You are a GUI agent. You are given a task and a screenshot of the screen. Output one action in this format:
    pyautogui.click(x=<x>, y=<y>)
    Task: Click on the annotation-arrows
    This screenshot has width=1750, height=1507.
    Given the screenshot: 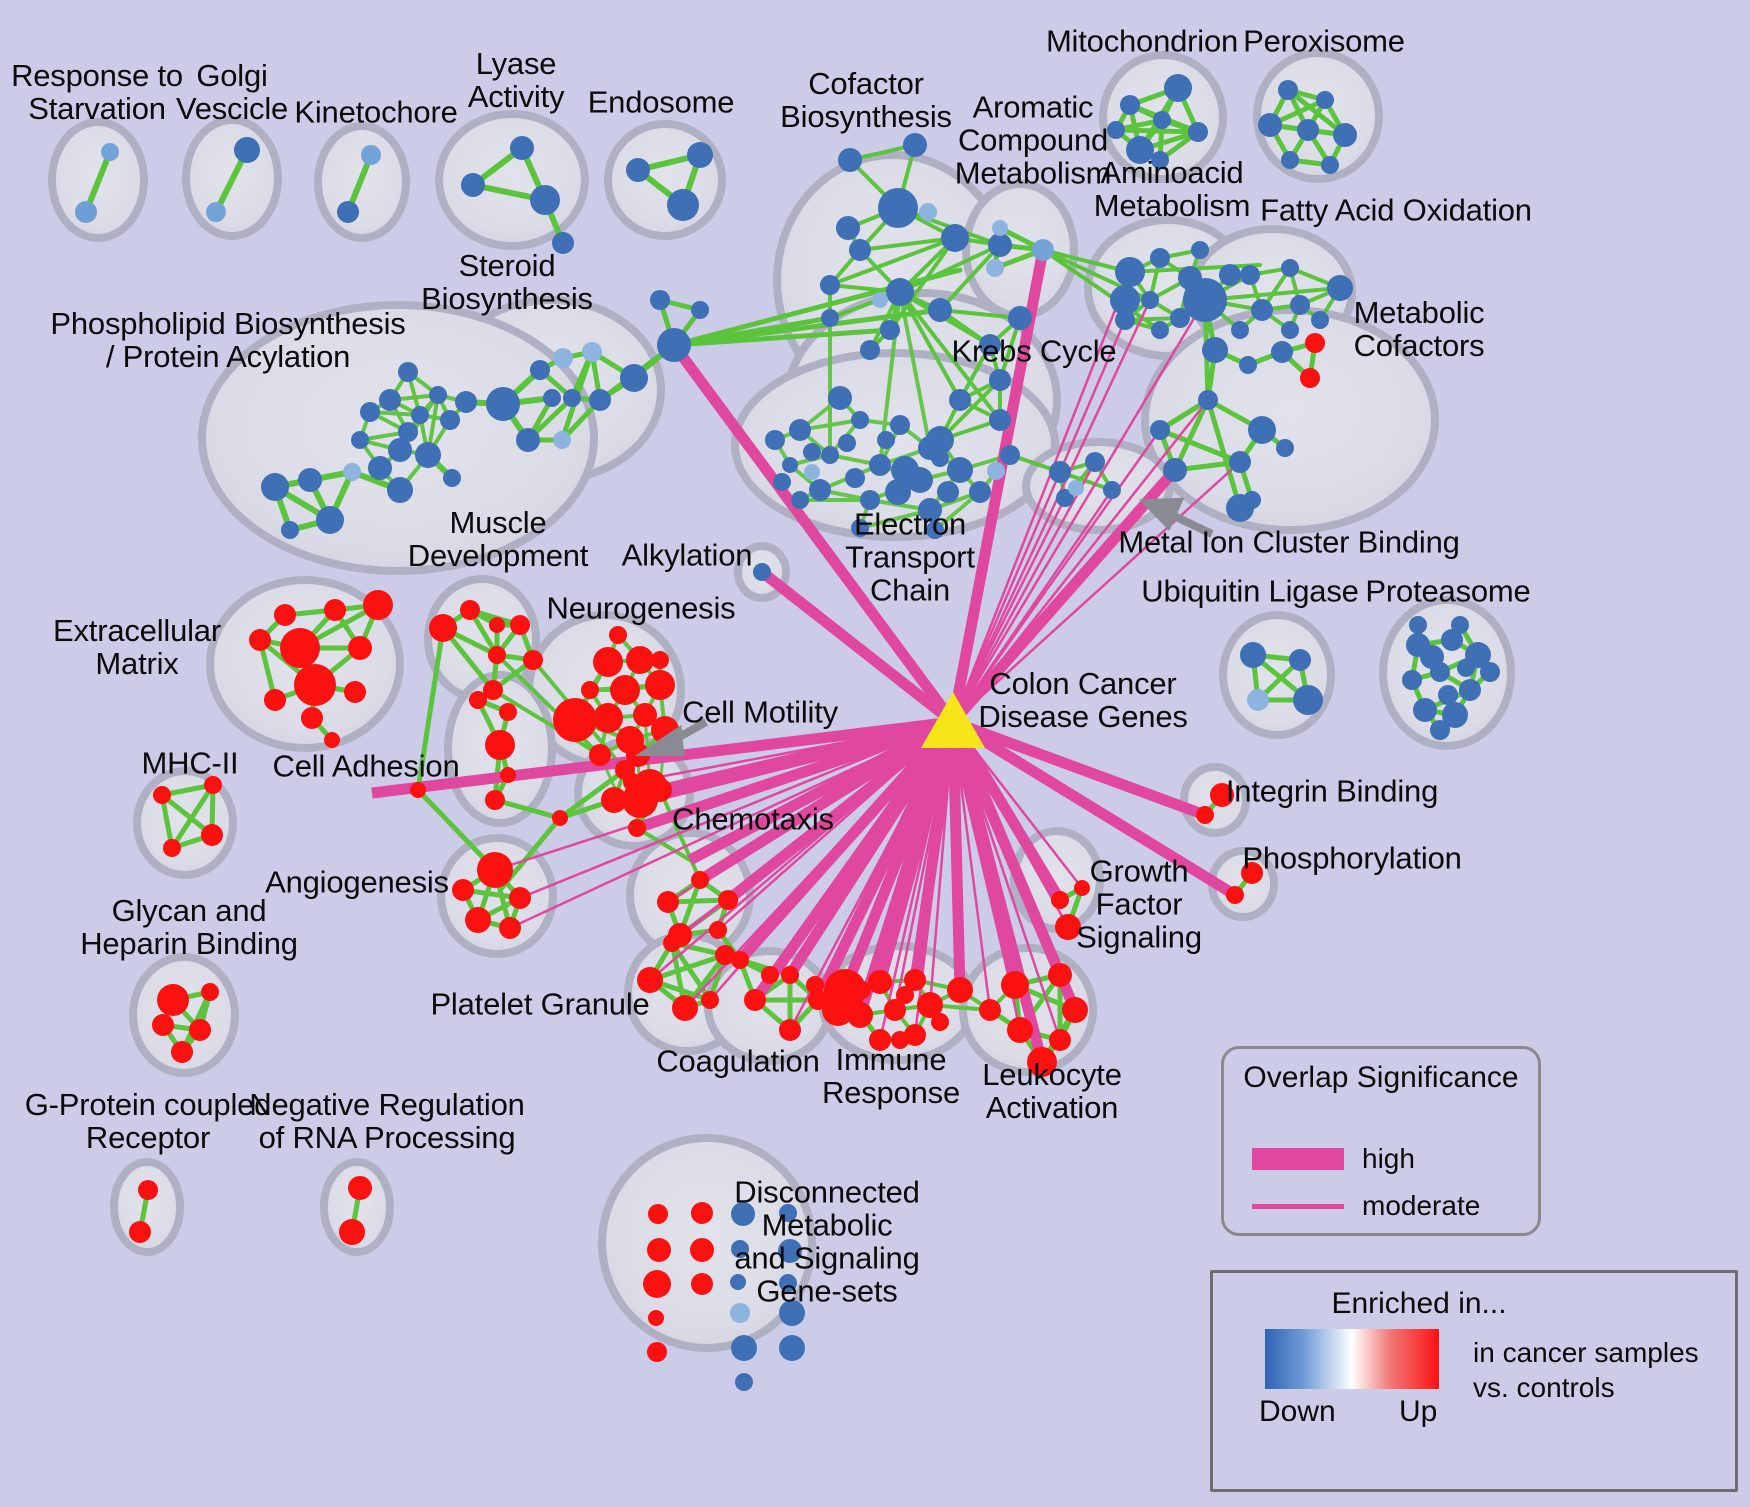 What is the action you would take?
    pyautogui.click(x=924, y=626)
    